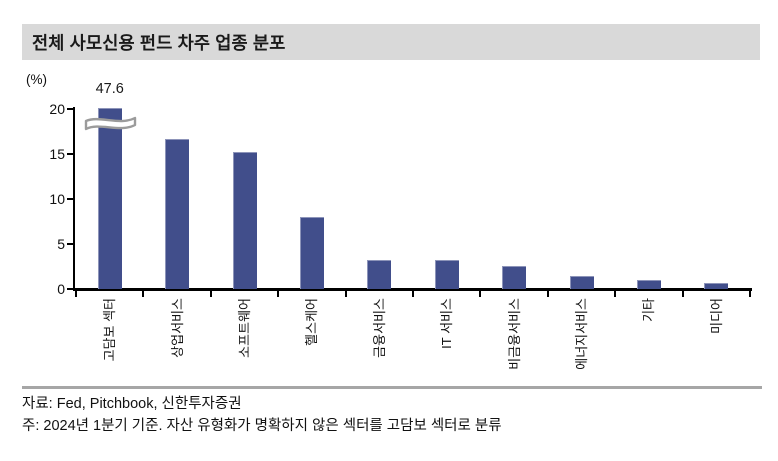 The width and height of the screenshot is (778, 461). What do you see at coordinates (61, 289) in the screenshot?
I see `y-tick-label: 0` at bounding box center [61, 289].